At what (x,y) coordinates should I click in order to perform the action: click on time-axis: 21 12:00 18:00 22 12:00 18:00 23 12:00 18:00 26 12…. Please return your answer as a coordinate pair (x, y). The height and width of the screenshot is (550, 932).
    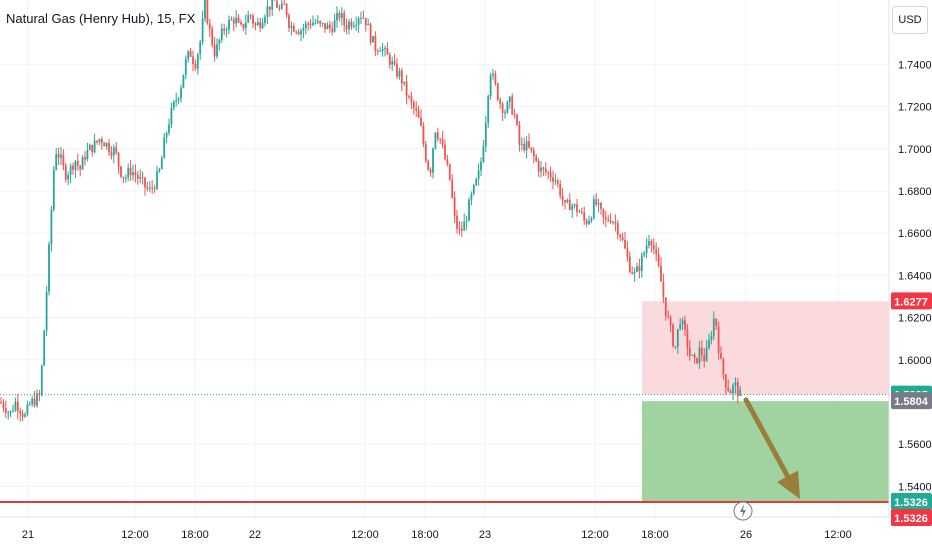
    Looking at the image, I should click on (437, 535).